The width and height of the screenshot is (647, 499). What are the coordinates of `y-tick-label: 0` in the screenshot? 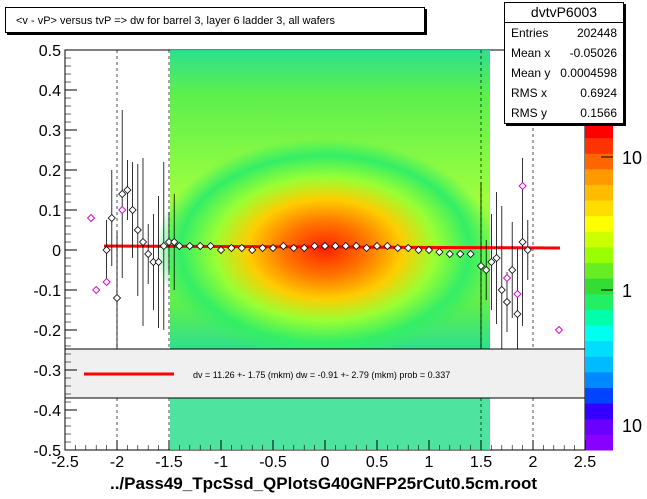 It's located at (56, 251).